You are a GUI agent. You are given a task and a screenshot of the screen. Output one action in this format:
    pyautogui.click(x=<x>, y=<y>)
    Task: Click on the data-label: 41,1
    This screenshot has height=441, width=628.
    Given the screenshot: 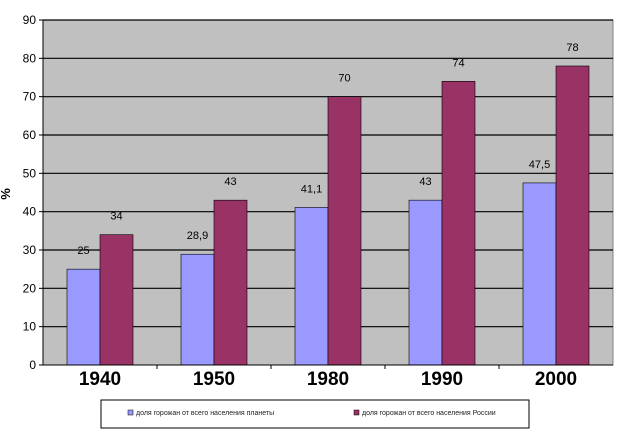 What is the action you would take?
    pyautogui.click(x=311, y=189)
    